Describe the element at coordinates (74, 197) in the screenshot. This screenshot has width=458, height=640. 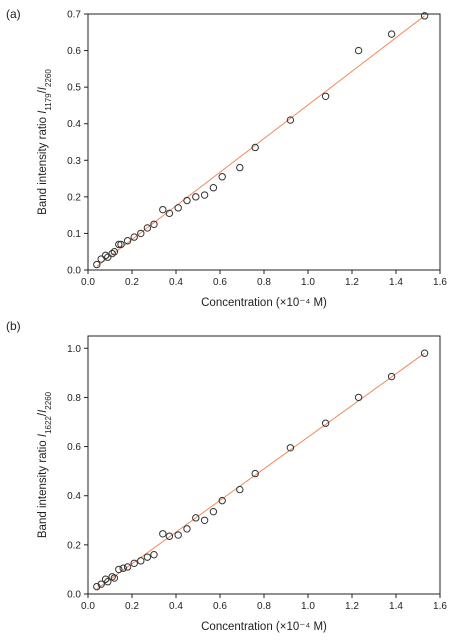
I see `y-tick-label: 0.2` at that location.